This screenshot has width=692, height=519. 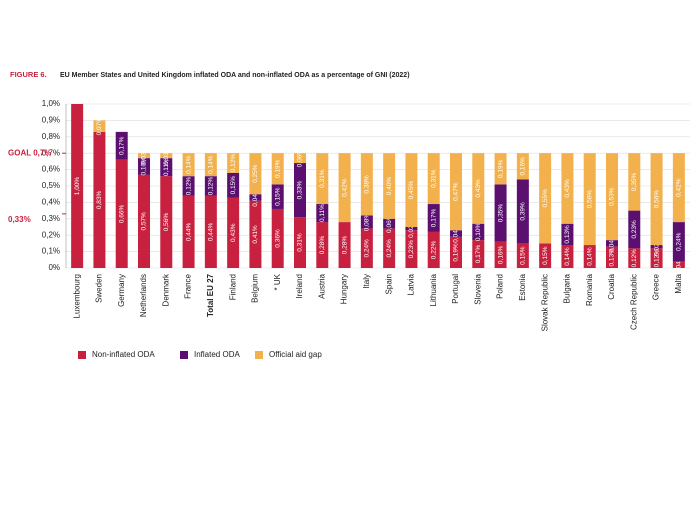 I want to click on y-tick-label: 0,2%, so click(x=51, y=234).